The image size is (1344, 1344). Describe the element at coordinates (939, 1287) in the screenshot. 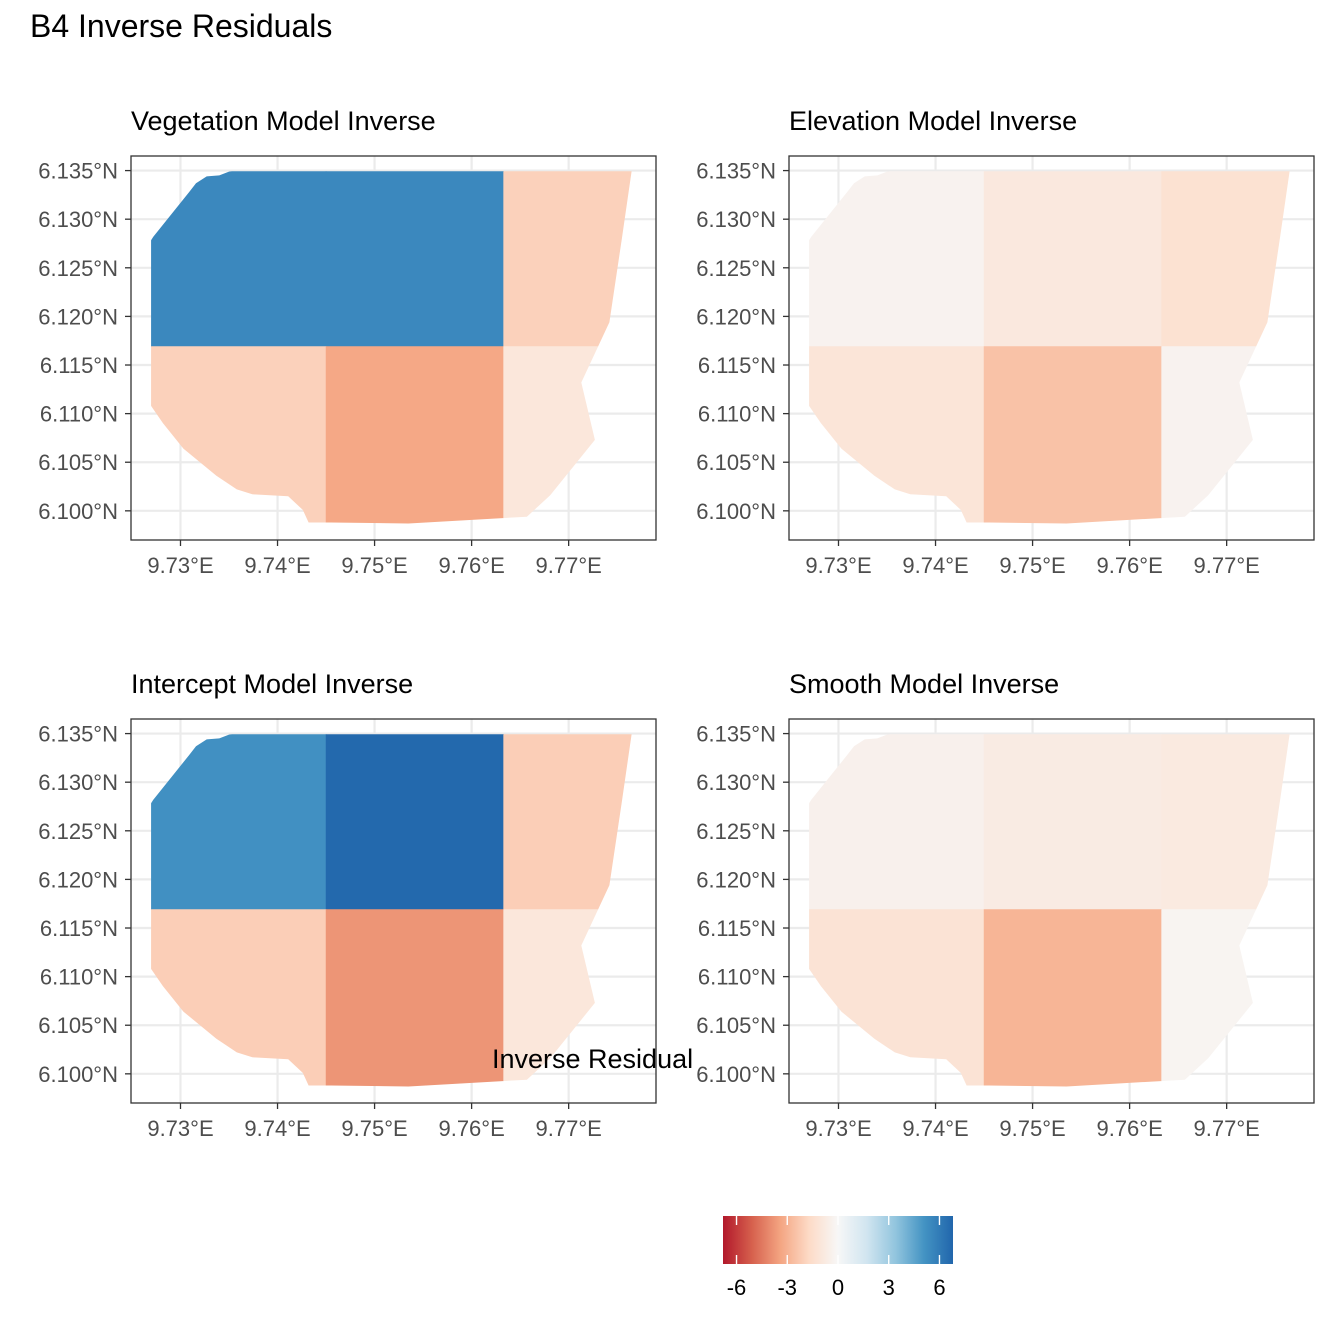

I see `colorbar-tick-label: 6` at that location.